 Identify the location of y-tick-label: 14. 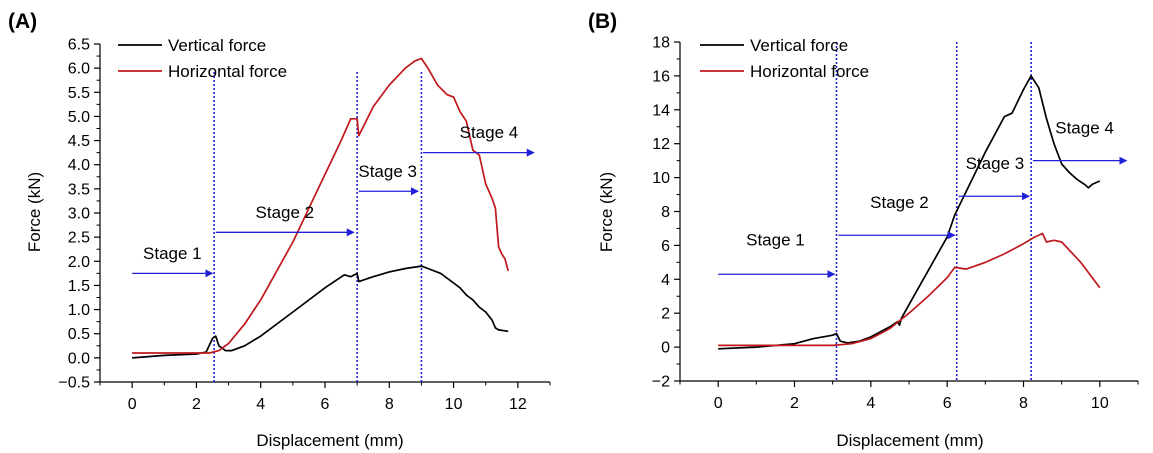
(661, 110).